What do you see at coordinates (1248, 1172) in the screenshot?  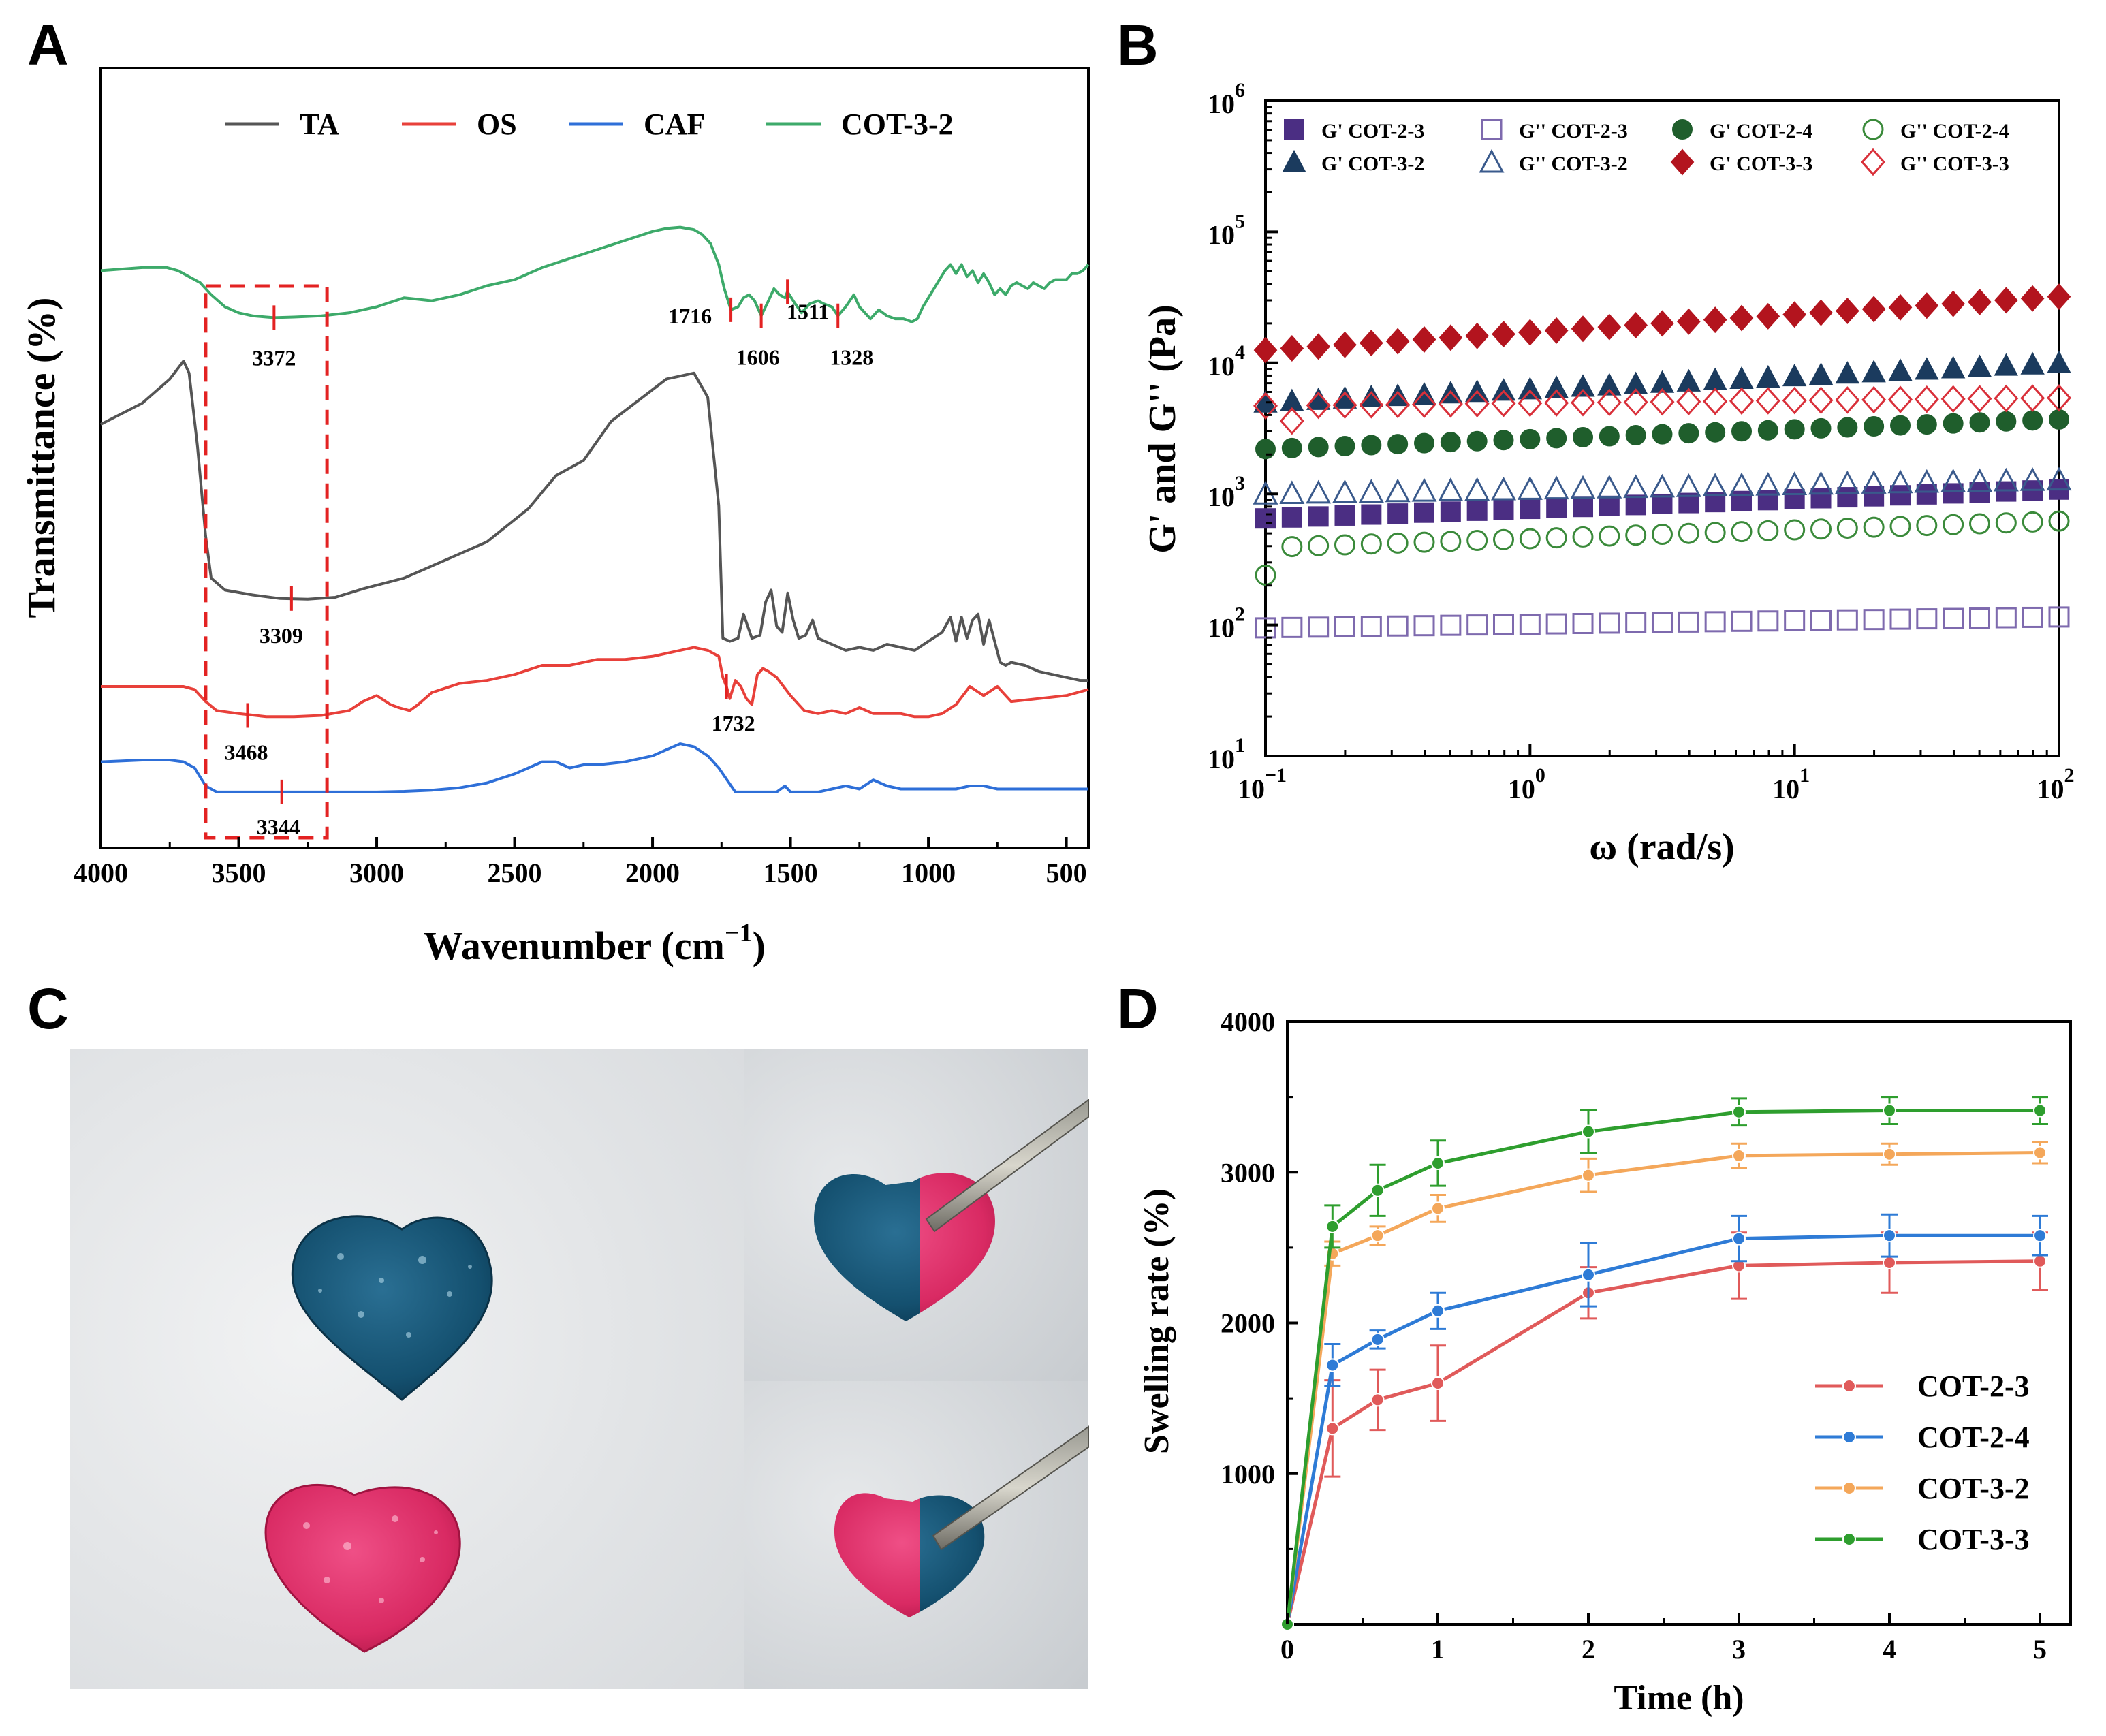 I see `swelling-y-tick-label: 3000` at bounding box center [1248, 1172].